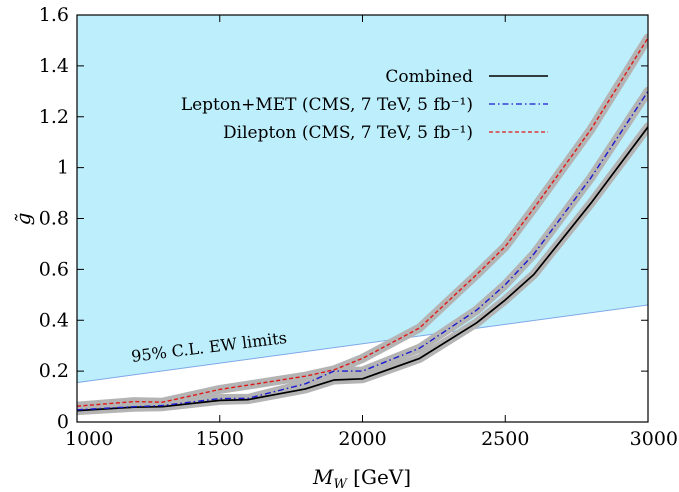 The width and height of the screenshot is (679, 492). What do you see at coordinates (63, 422) in the screenshot?
I see `y-tick-label: 0` at bounding box center [63, 422].